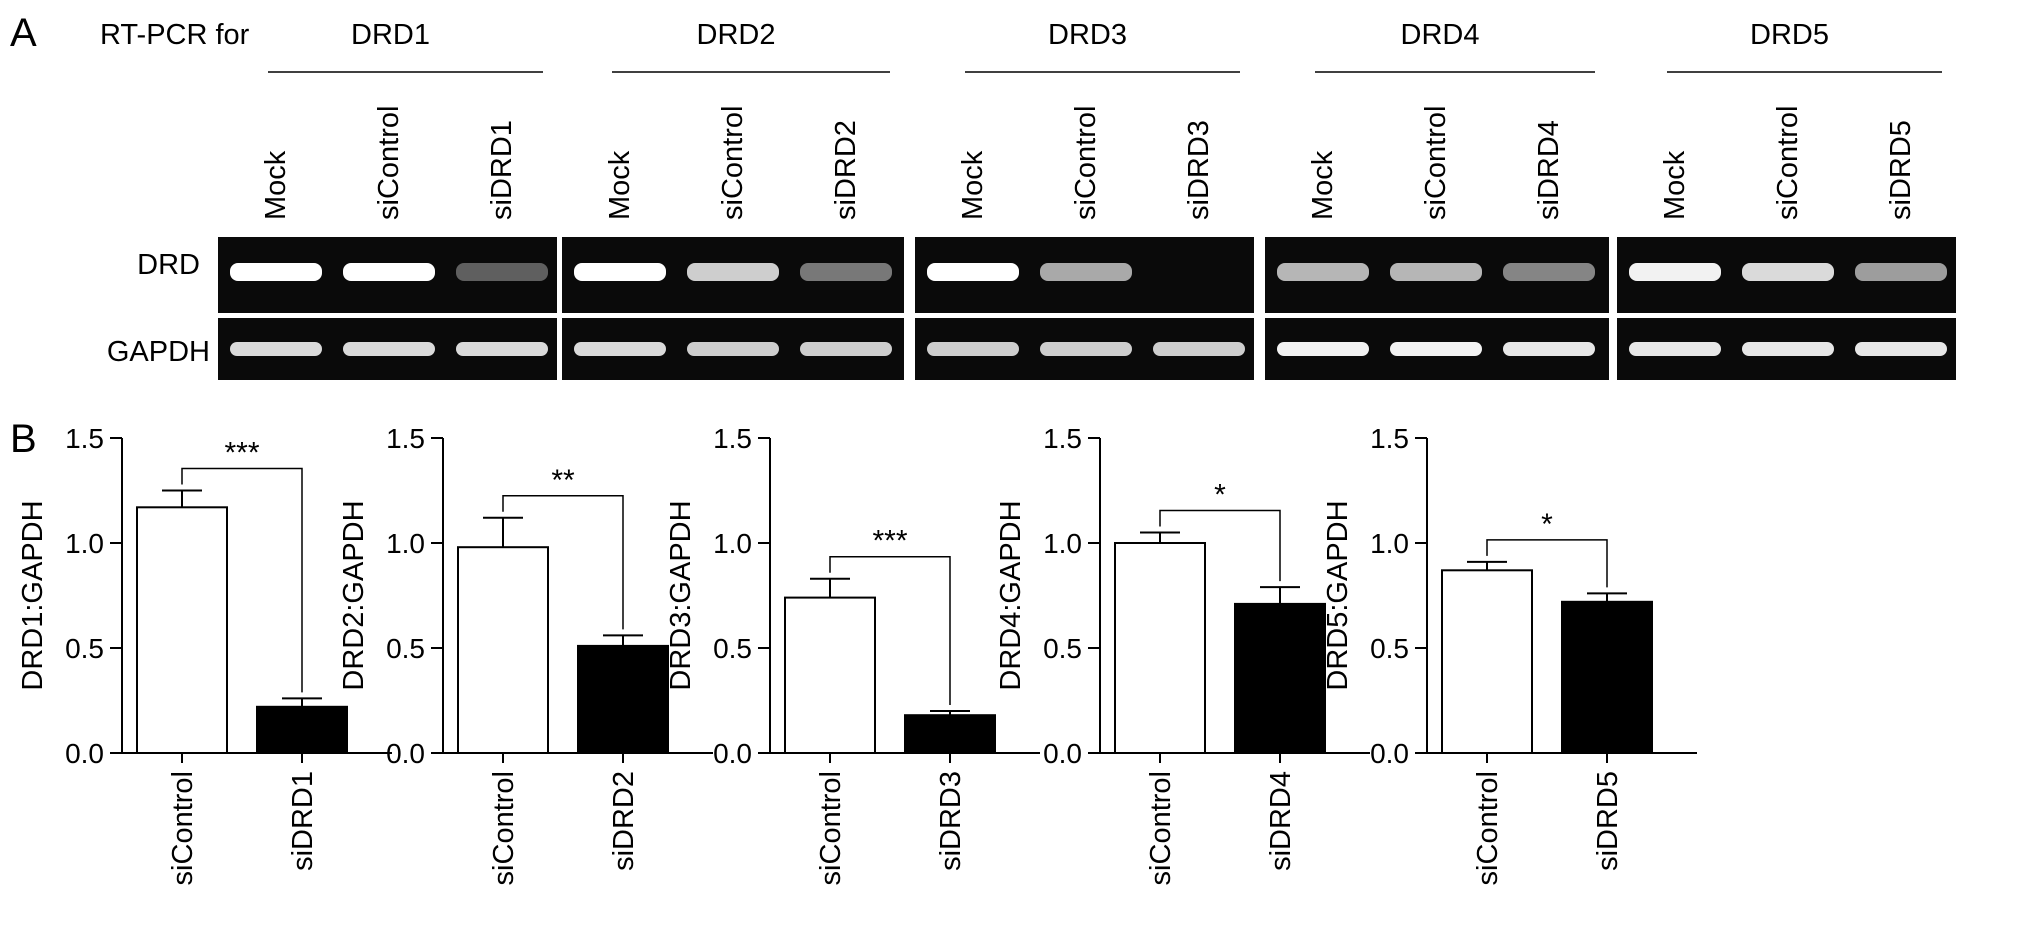 The height and width of the screenshot is (933, 2032). What do you see at coordinates (1608, 821) in the screenshot?
I see `x-tick-label: siDRD5` at bounding box center [1608, 821].